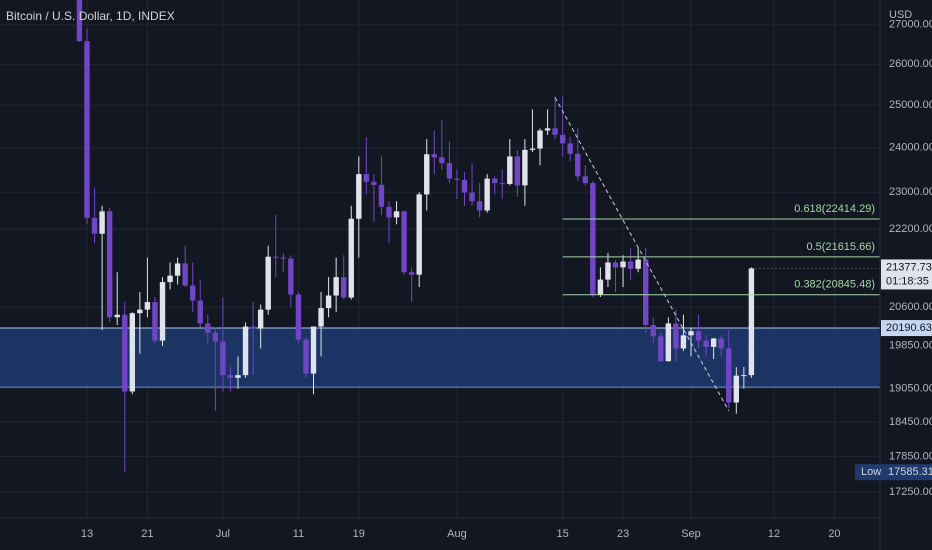 This screenshot has height=550, width=932. Describe the element at coordinates (871, 472) in the screenshot. I see `low-marker-label: Low` at that location.